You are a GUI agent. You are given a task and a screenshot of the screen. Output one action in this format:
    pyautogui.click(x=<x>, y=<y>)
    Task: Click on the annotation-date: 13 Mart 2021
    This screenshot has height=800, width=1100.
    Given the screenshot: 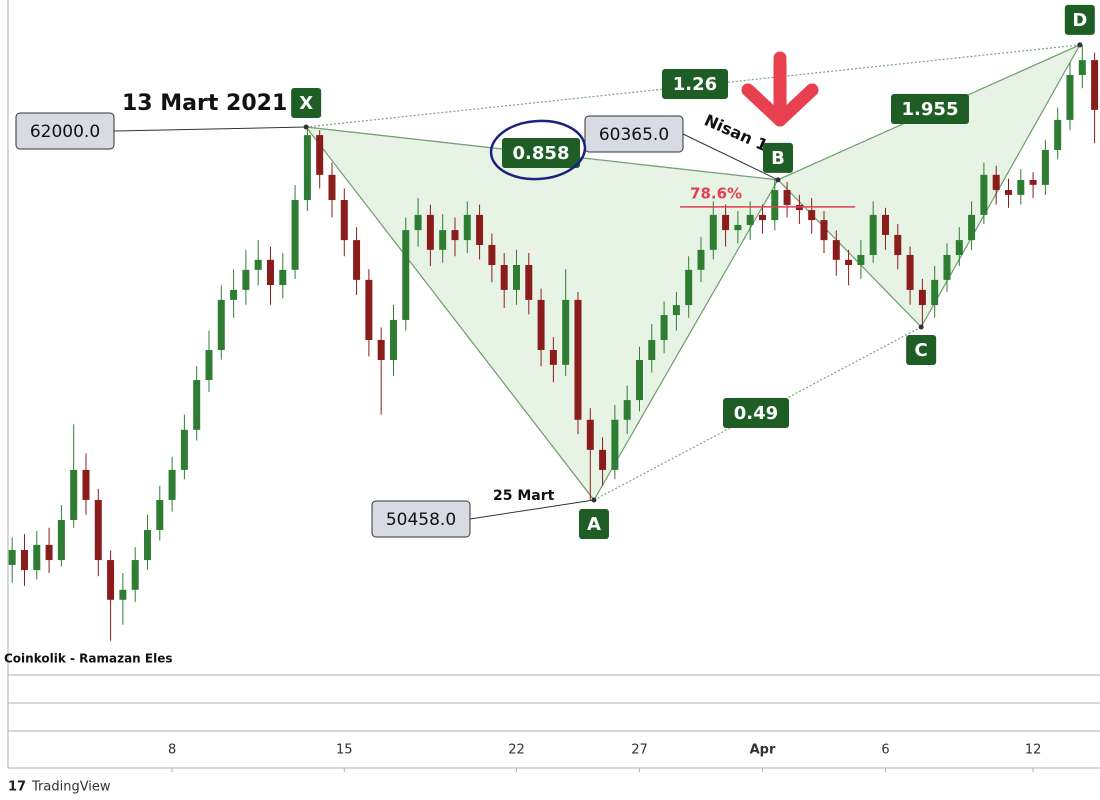 What is the action you would take?
    pyautogui.click(x=204, y=103)
    